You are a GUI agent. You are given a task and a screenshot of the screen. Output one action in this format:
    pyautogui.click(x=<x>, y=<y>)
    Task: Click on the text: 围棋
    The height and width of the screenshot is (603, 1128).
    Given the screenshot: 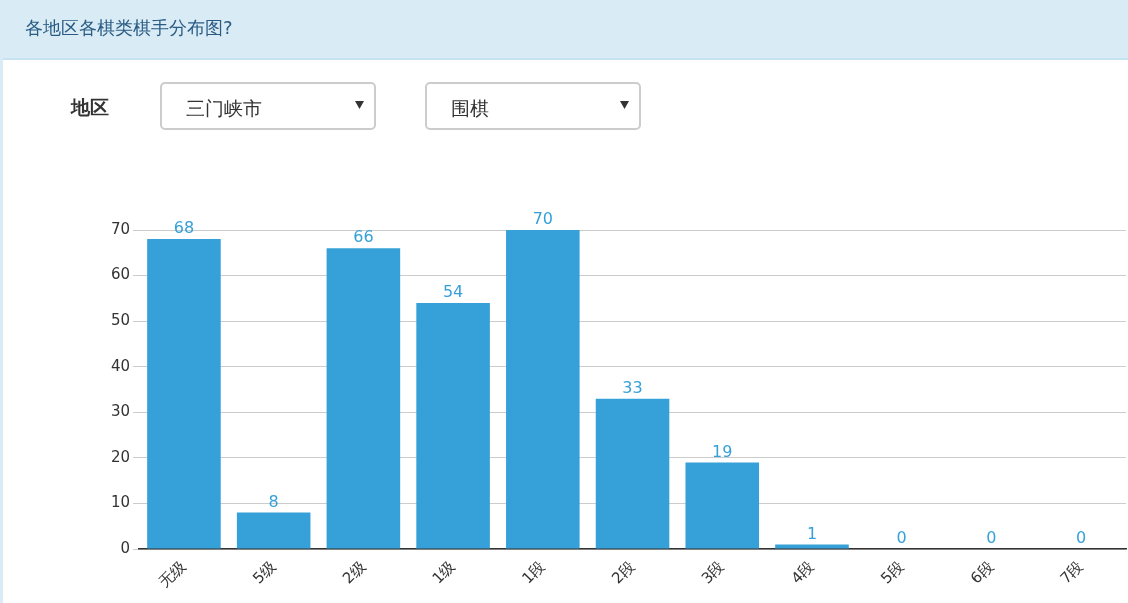 What is the action you would take?
    pyautogui.click(x=470, y=108)
    